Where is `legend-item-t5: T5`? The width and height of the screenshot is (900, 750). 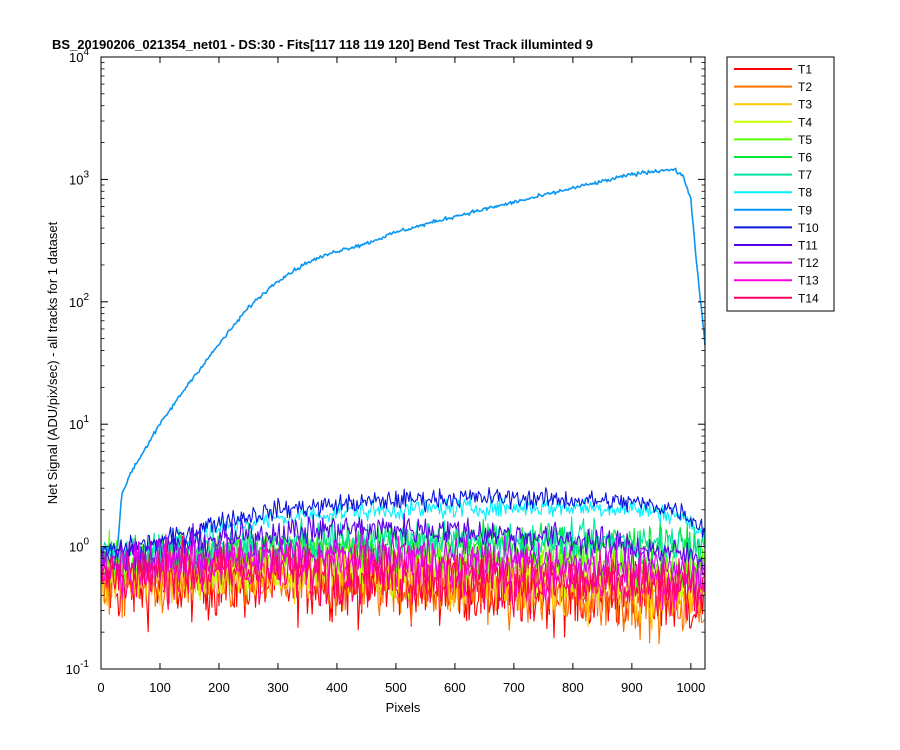 legend-item-t5: T5 is located at coordinates (773, 140).